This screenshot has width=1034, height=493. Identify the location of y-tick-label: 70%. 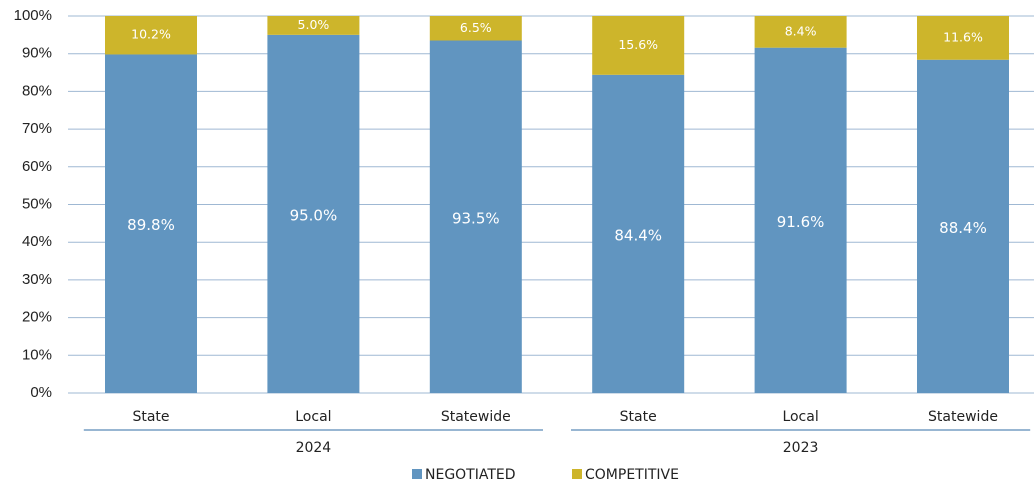
(37, 128).